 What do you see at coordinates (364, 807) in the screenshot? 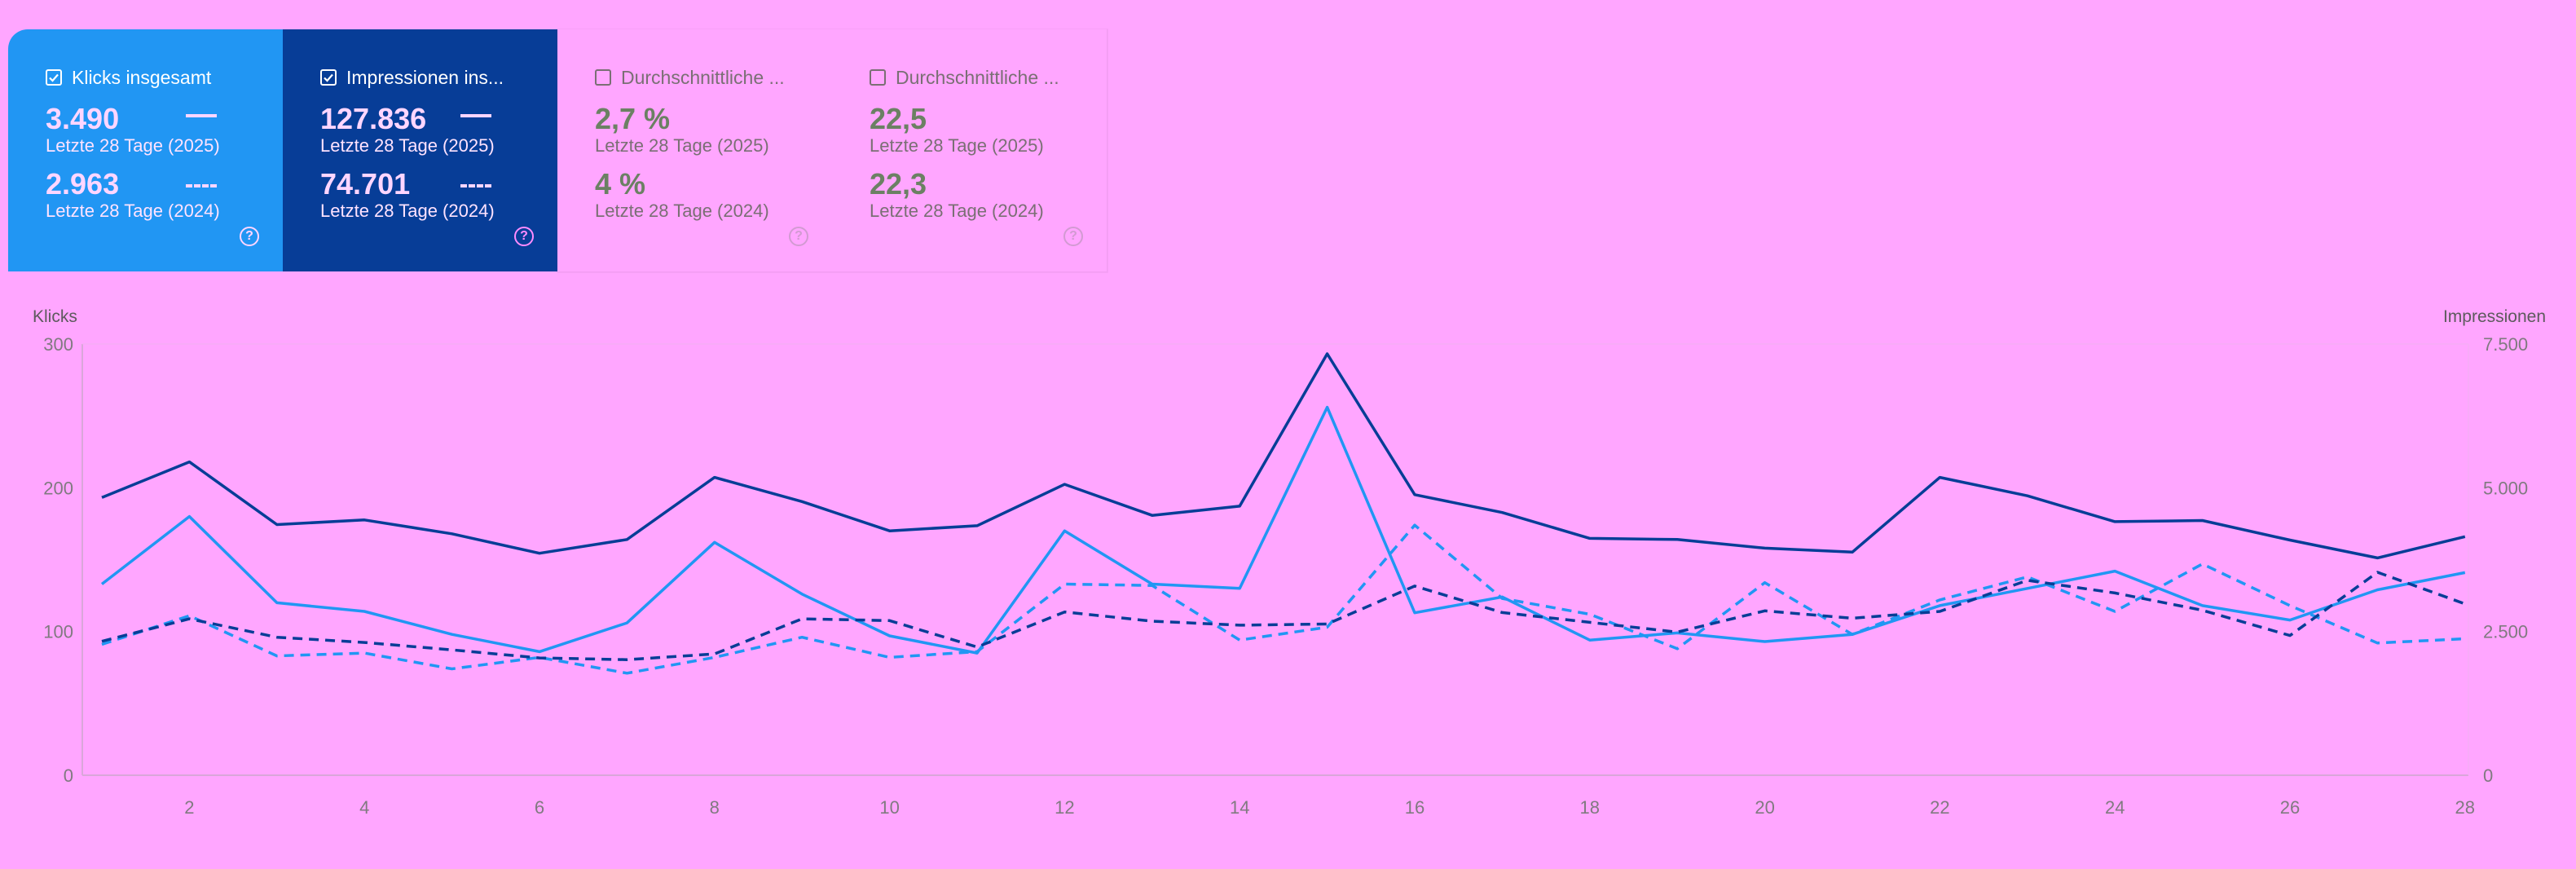
I see `x-tick-label: 4` at bounding box center [364, 807].